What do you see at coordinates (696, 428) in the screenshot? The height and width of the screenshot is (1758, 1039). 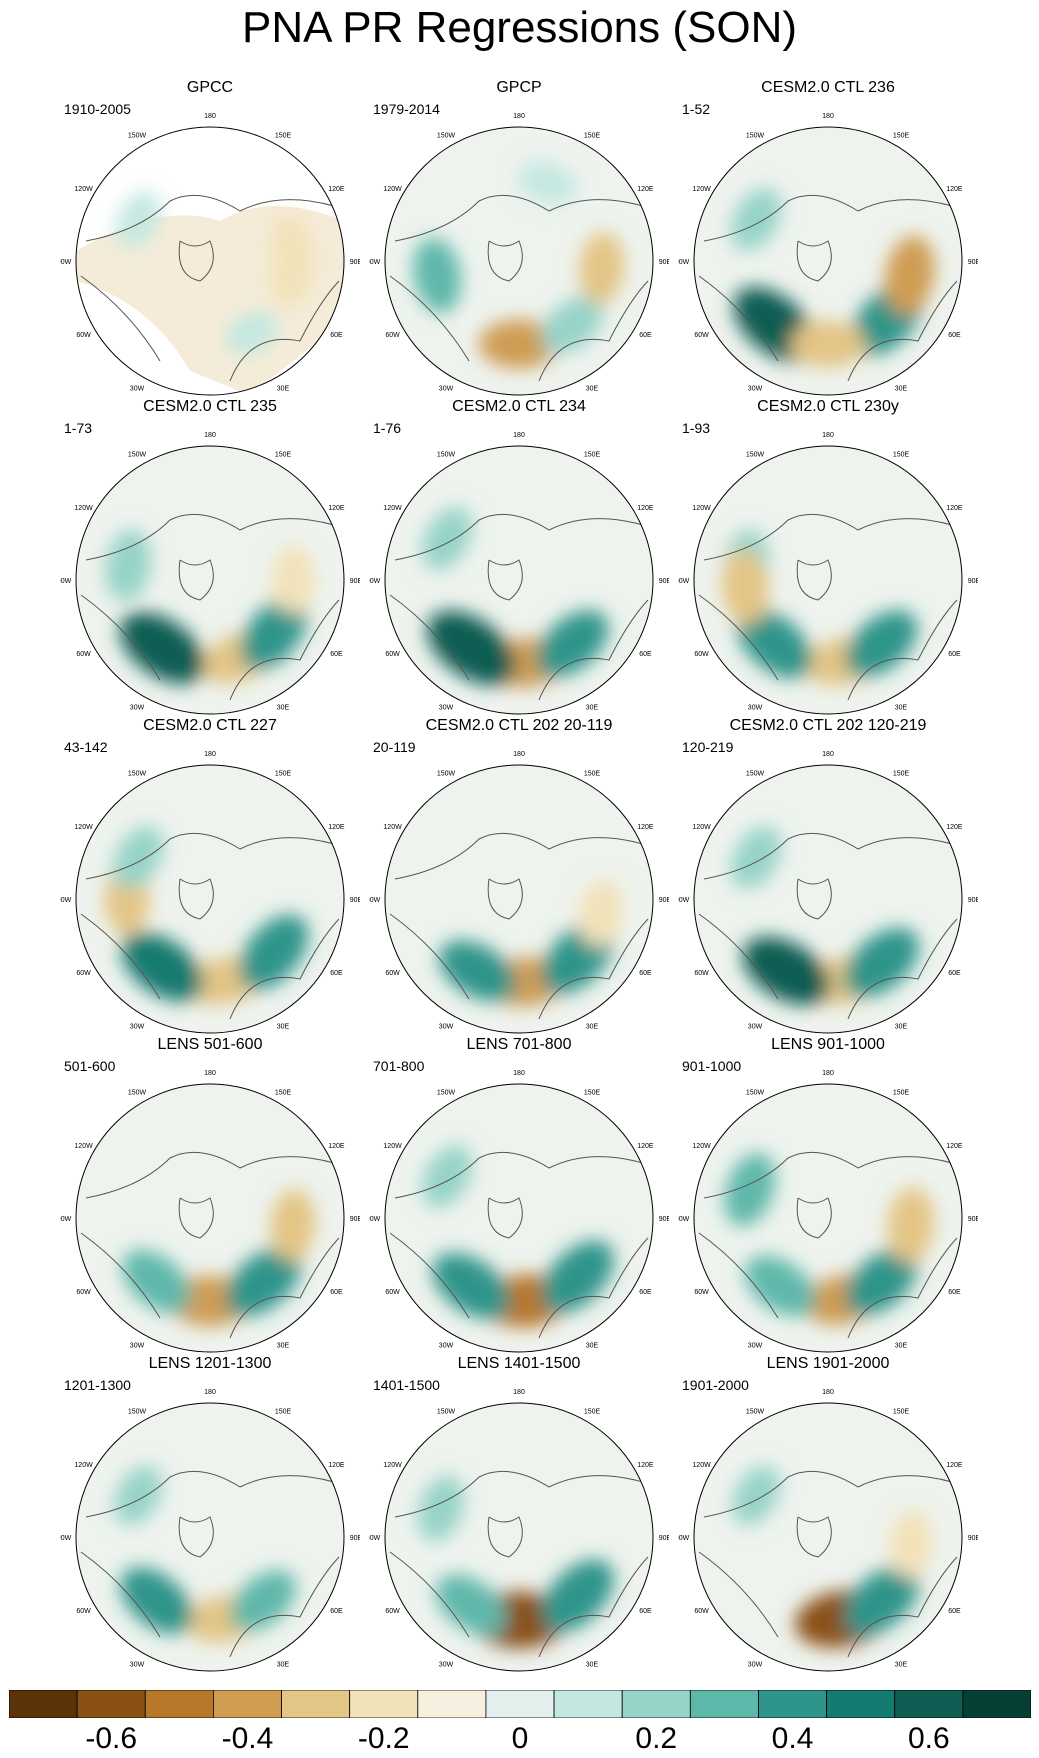 I see `panel-years: 1-93` at bounding box center [696, 428].